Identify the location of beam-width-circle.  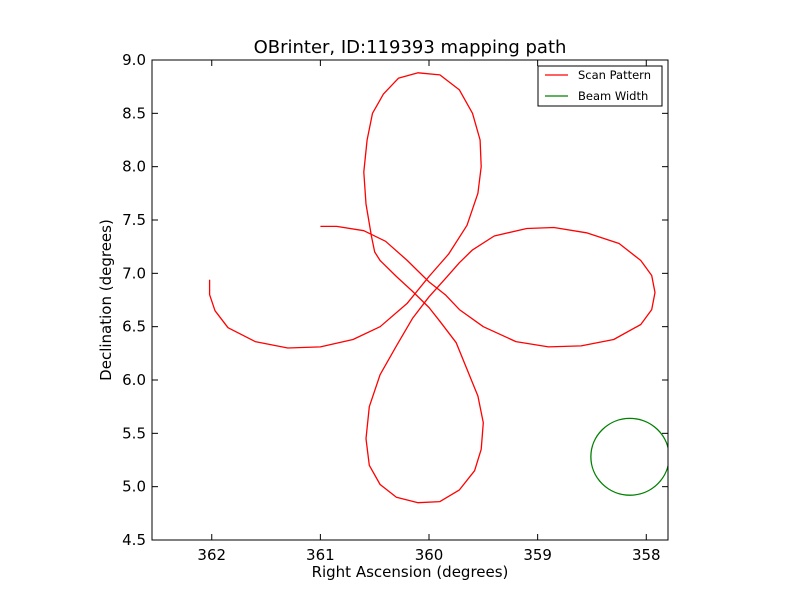
(629, 456).